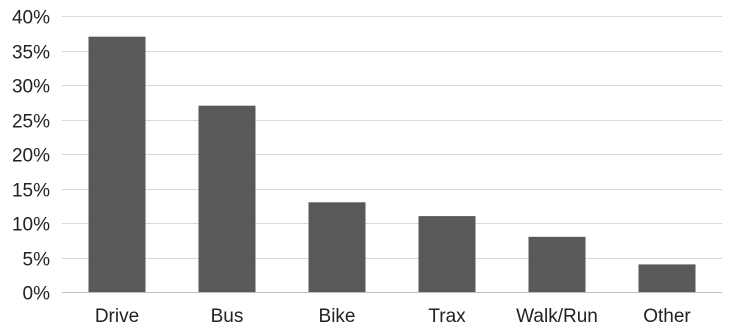  Describe the element at coordinates (667, 316) in the screenshot. I see `x-category-label: Other` at that location.